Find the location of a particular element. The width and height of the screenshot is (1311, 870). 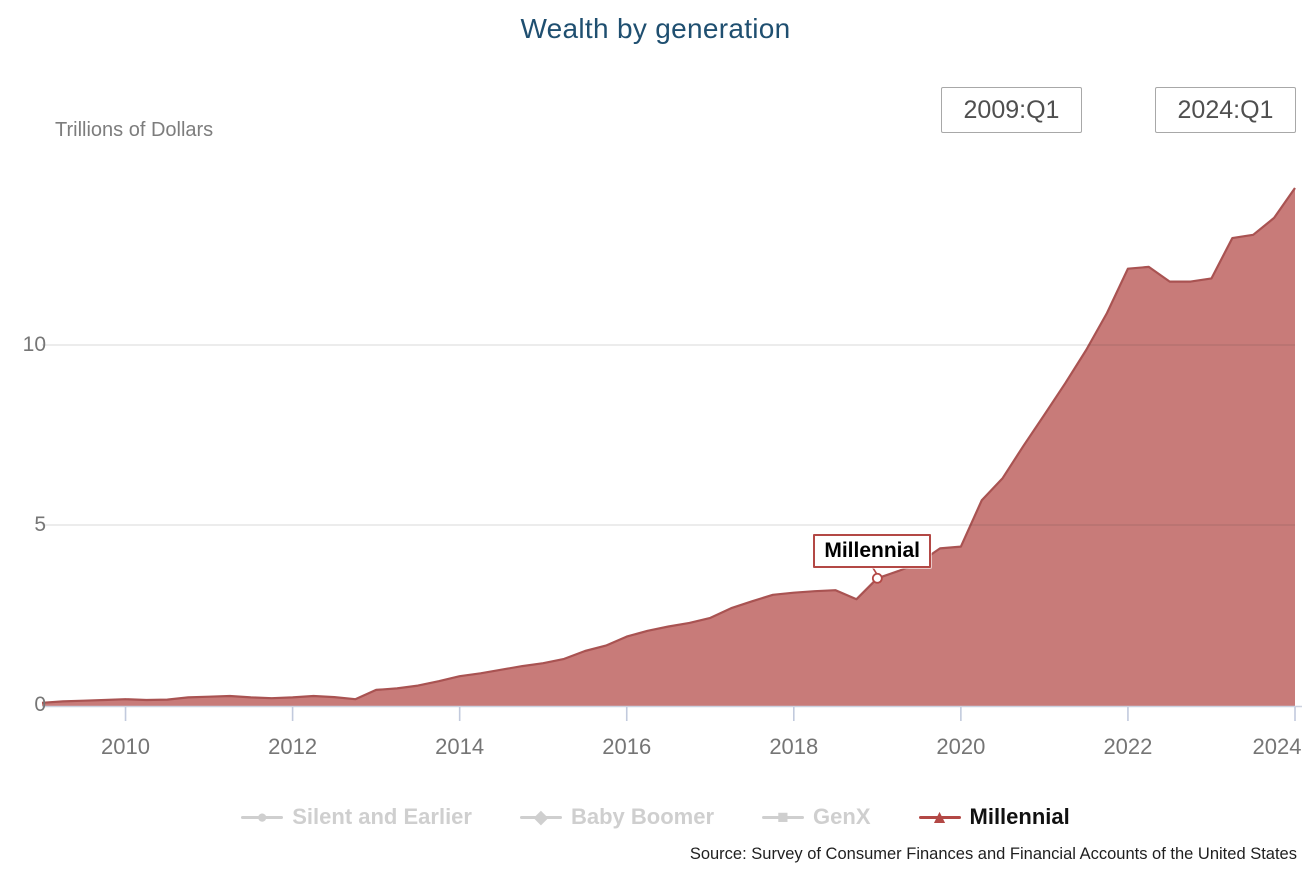

triangle-icon: ▲ is located at coordinates (939, 817).